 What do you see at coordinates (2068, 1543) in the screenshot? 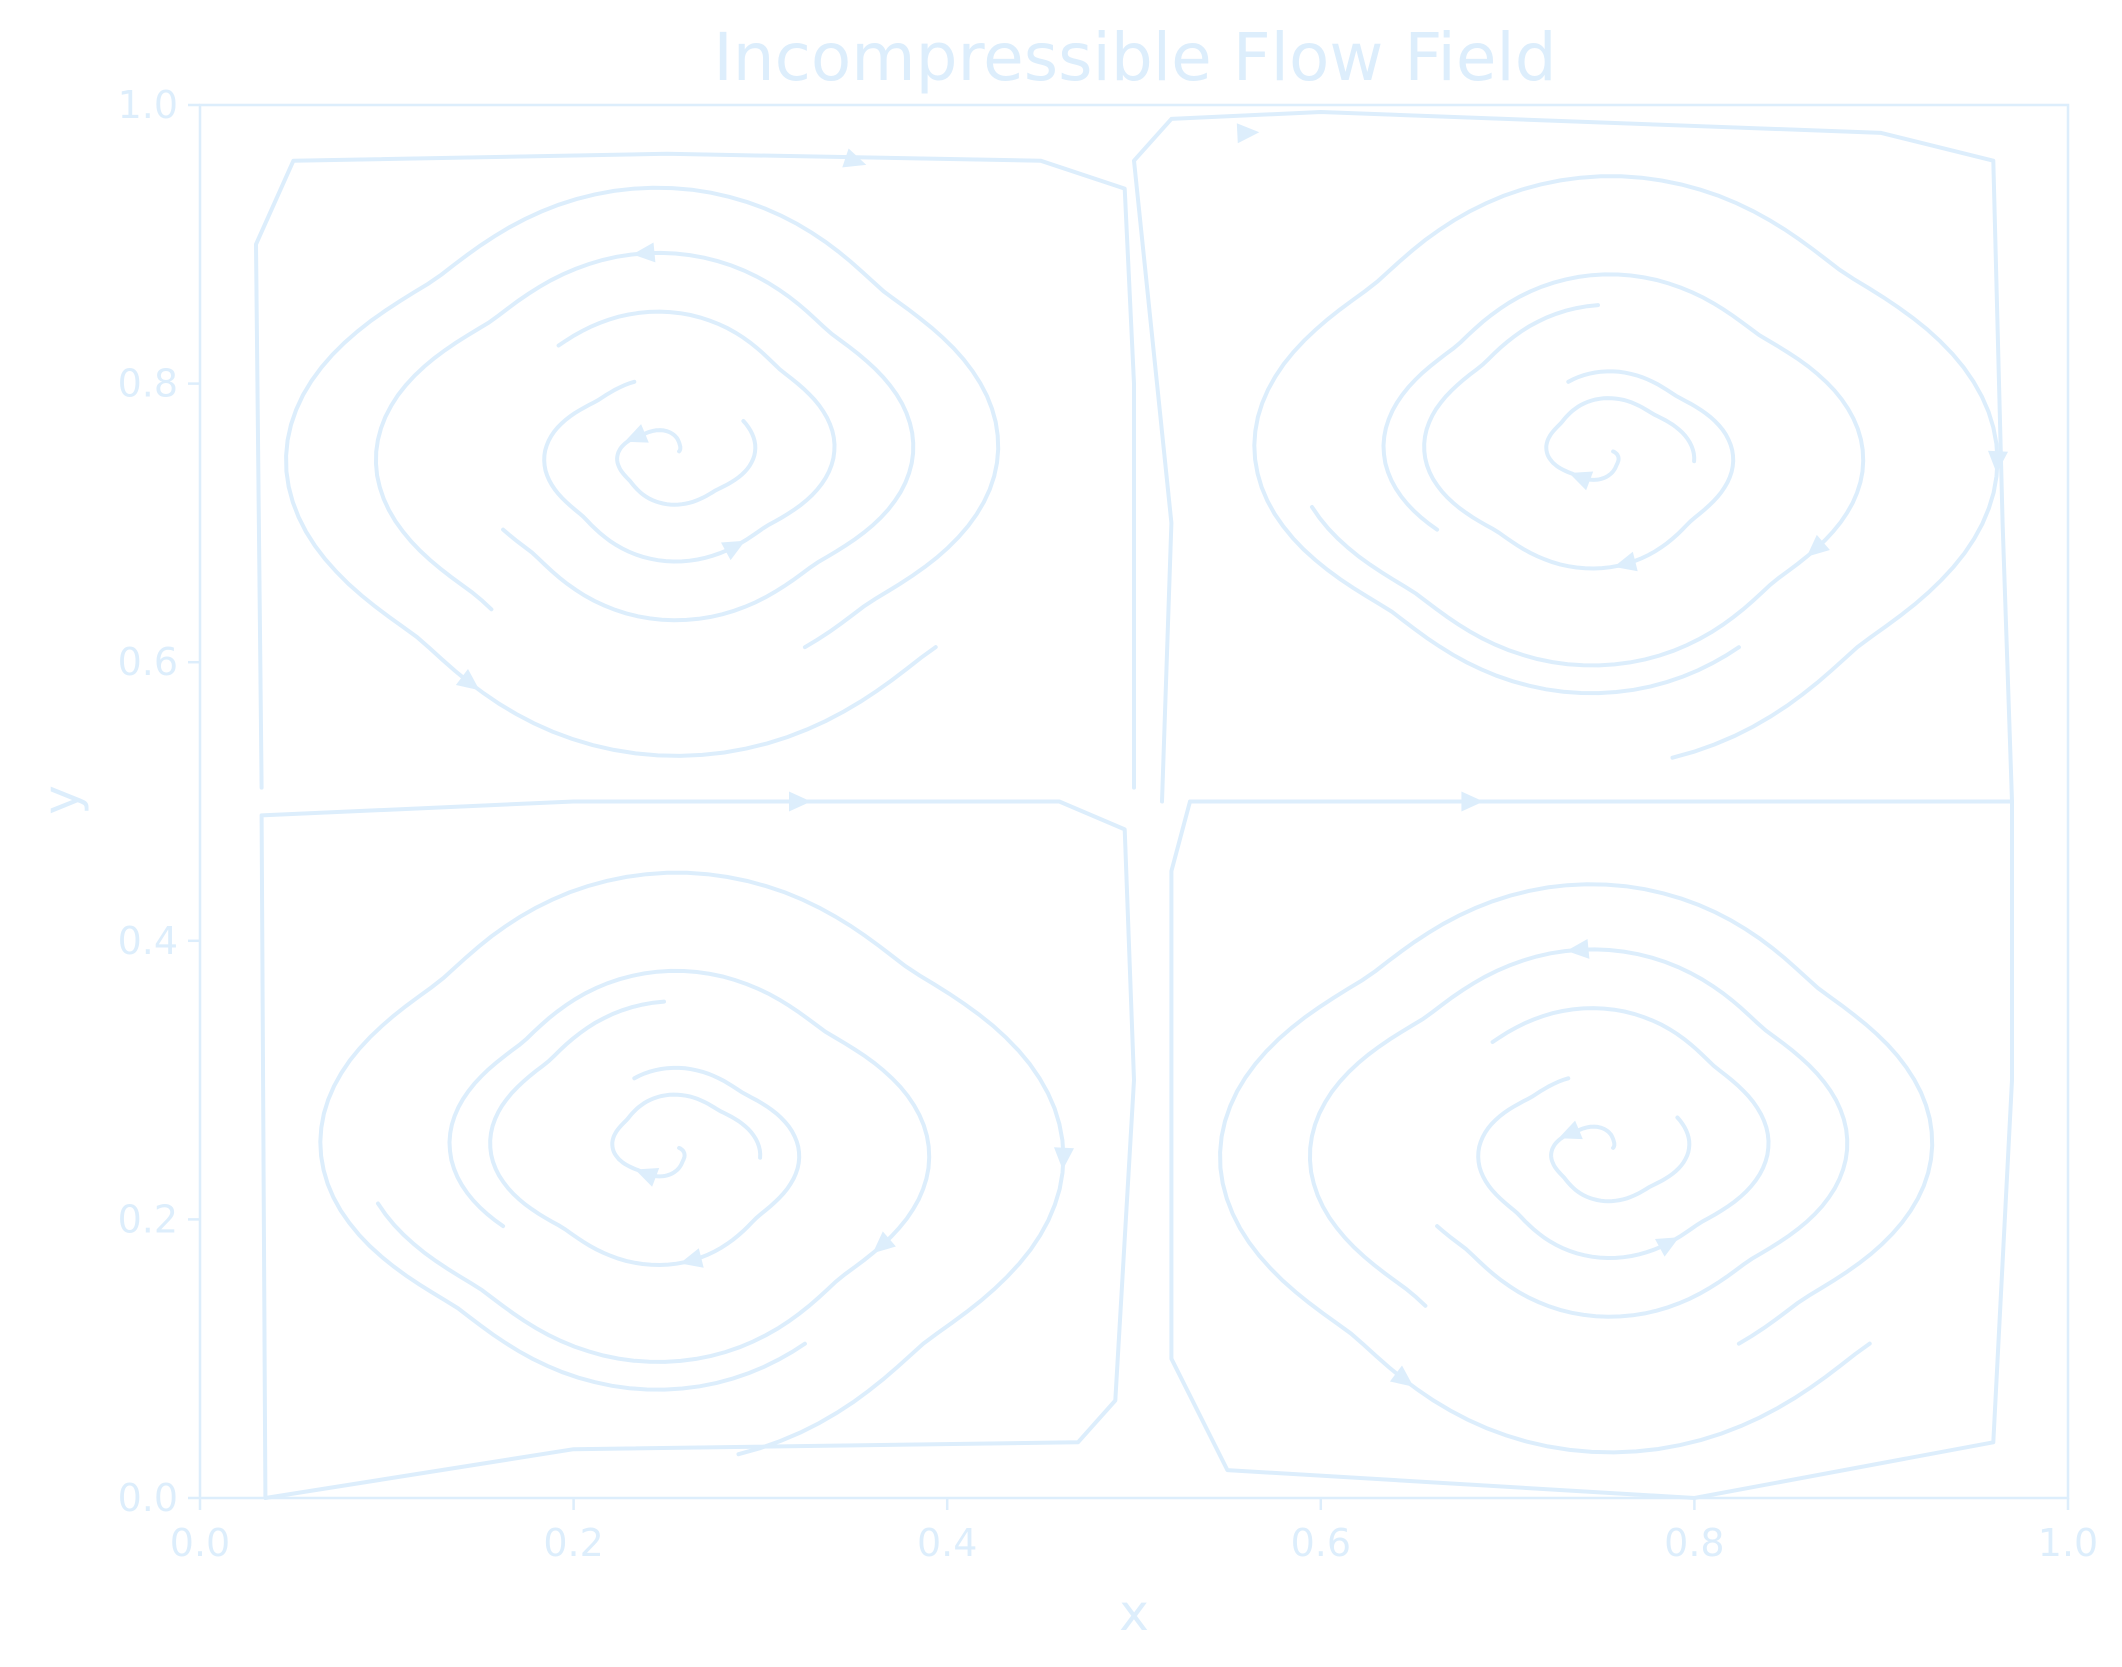
I see `x-tick-label: 1.0` at bounding box center [2068, 1543].